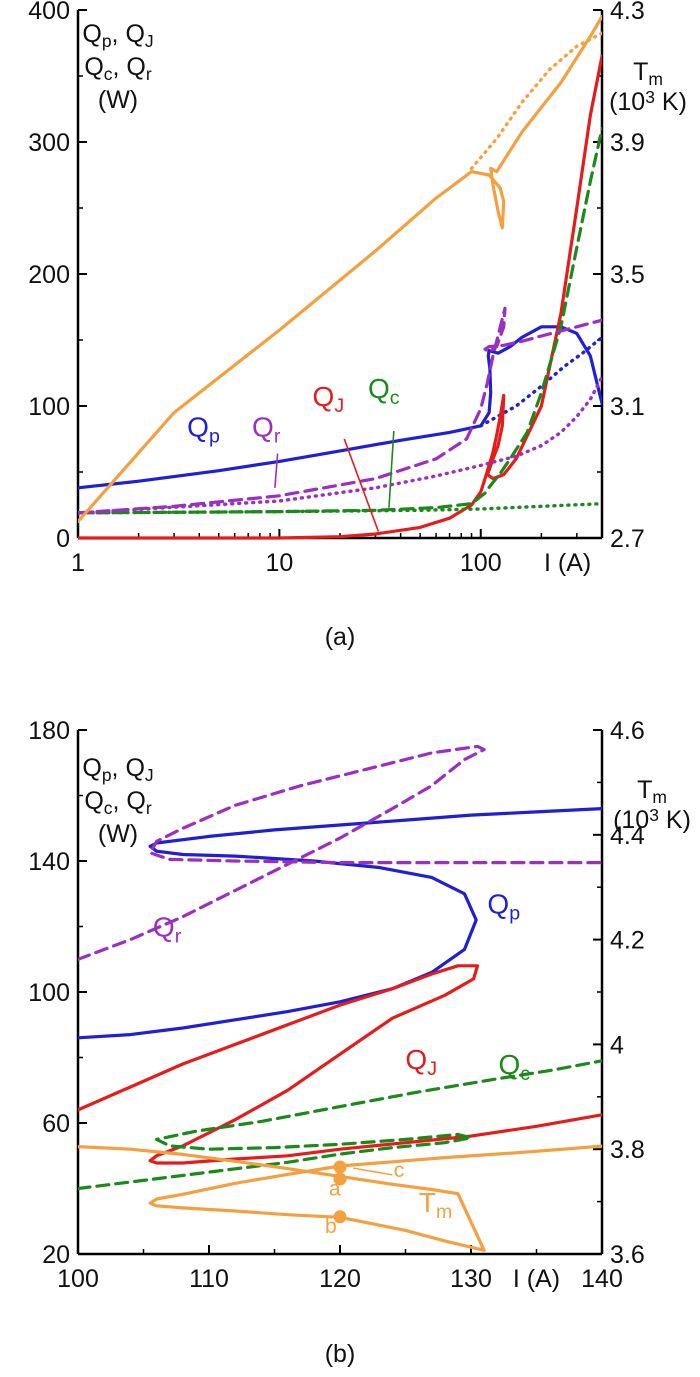  Describe the element at coordinates (340, 1354) in the screenshot. I see `panel-caption: (b)` at that location.